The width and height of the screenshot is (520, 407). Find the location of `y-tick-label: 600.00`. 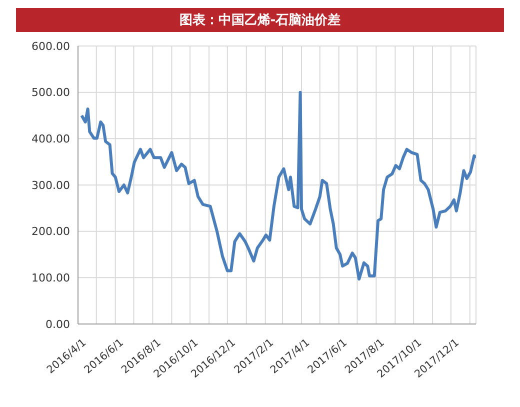

y-tick-label: 600.00 is located at coordinates (51, 46).